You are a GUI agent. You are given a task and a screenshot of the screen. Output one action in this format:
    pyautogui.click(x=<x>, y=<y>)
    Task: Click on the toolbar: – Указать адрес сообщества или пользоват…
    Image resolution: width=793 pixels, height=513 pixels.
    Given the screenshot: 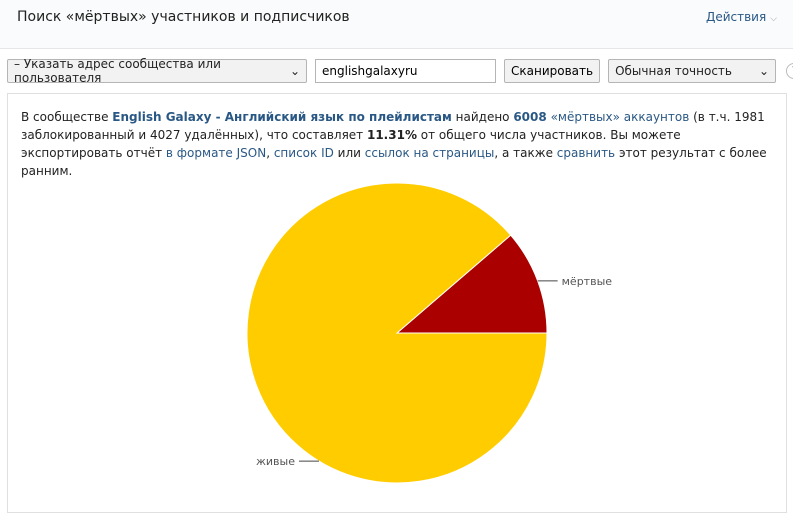 What is the action you would take?
    pyautogui.click(x=400, y=70)
    